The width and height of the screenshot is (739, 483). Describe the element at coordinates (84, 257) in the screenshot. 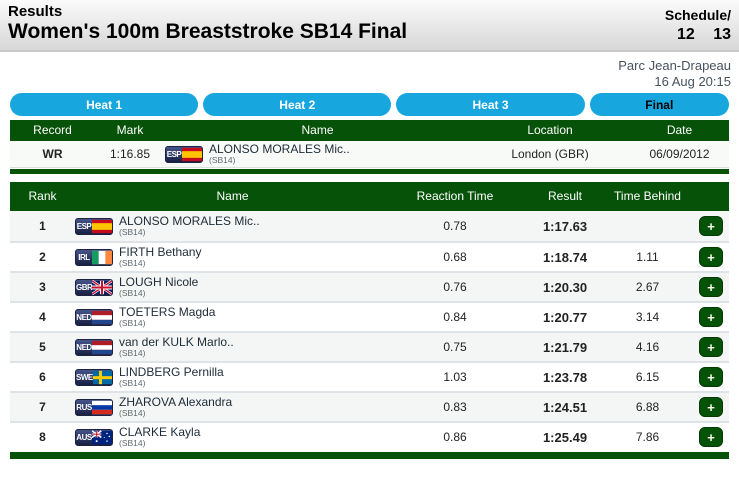

I see `noc-code: IRL` at that location.